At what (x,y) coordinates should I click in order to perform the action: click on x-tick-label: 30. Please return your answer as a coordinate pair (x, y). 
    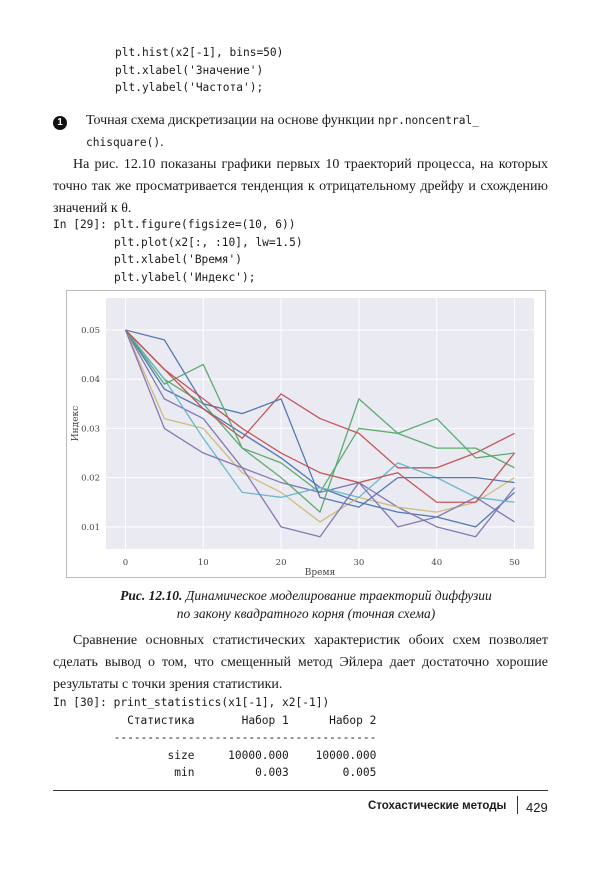
    Looking at the image, I should click on (358, 563).